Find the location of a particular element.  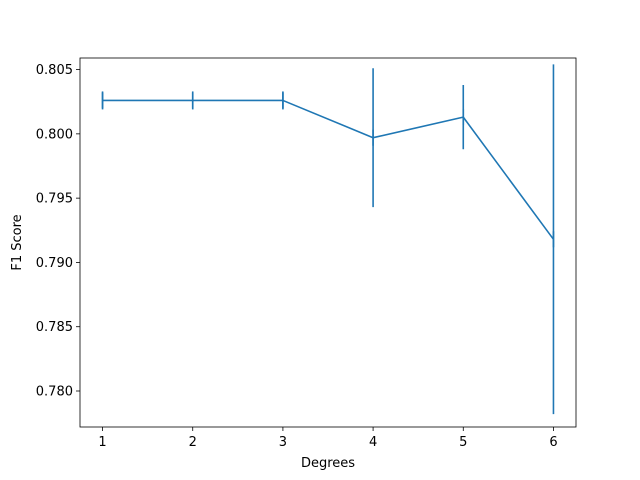

y-tick-label: 0.805 is located at coordinates (54, 70).